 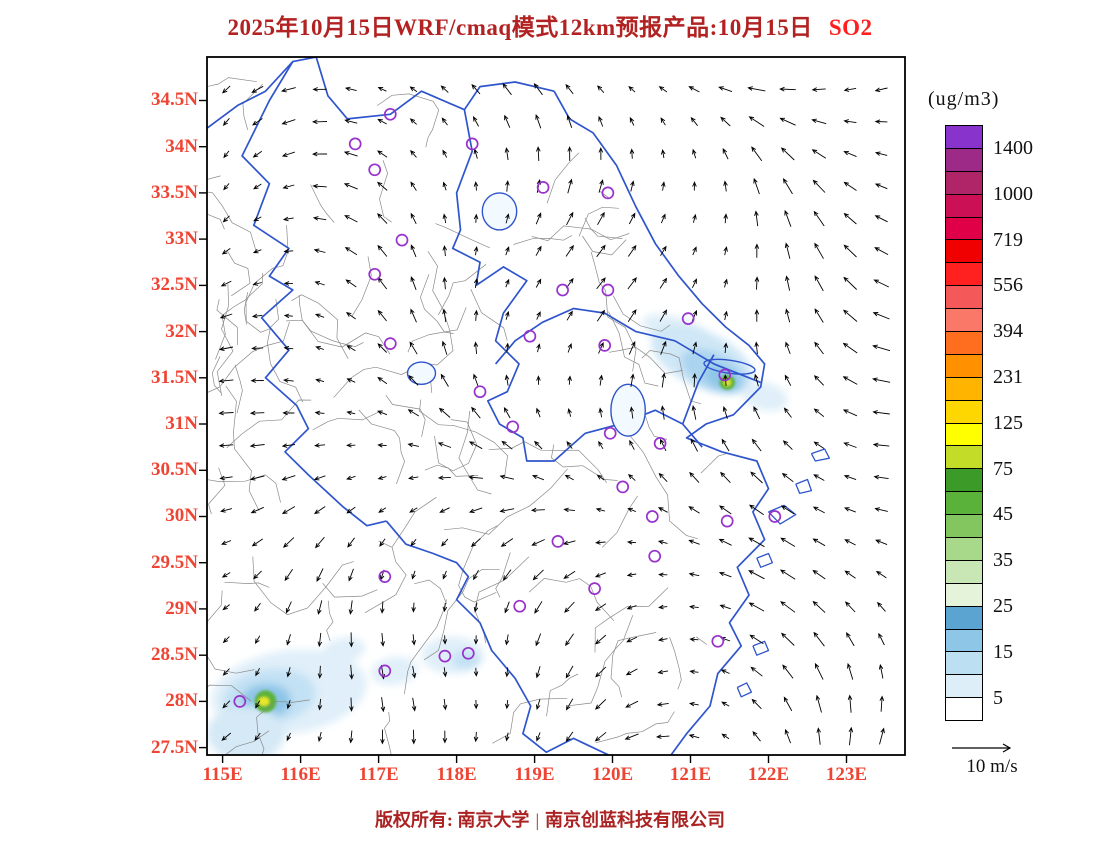 What do you see at coordinates (1003, 605) in the screenshot?
I see `legend-value: 25` at bounding box center [1003, 605].